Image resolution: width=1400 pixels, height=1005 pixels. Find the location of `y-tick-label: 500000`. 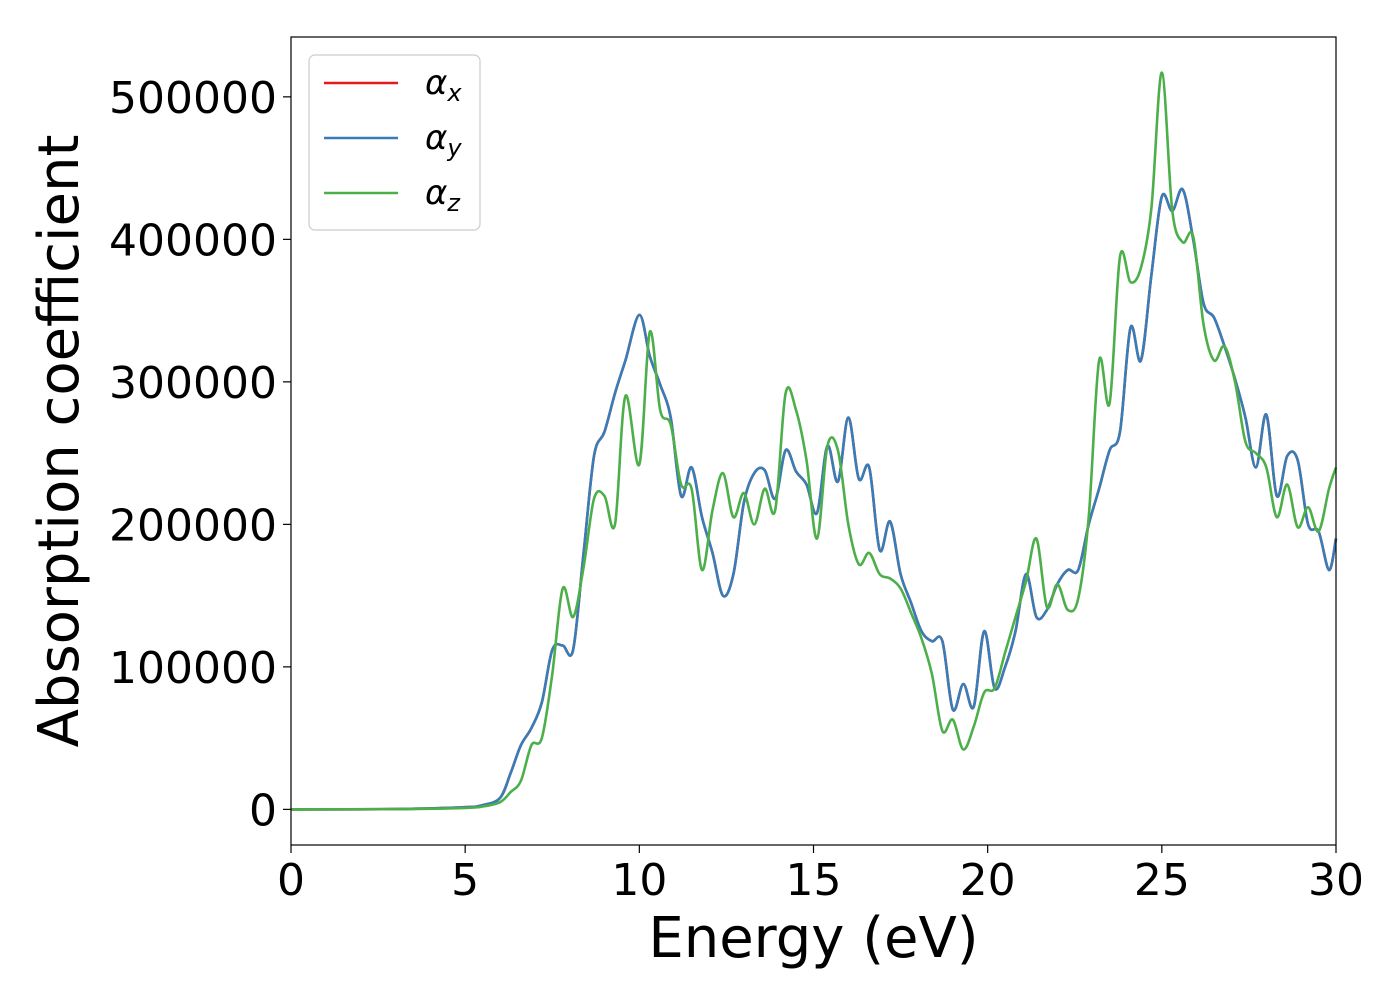

y-tick-label: 500000 is located at coordinates (193, 98).